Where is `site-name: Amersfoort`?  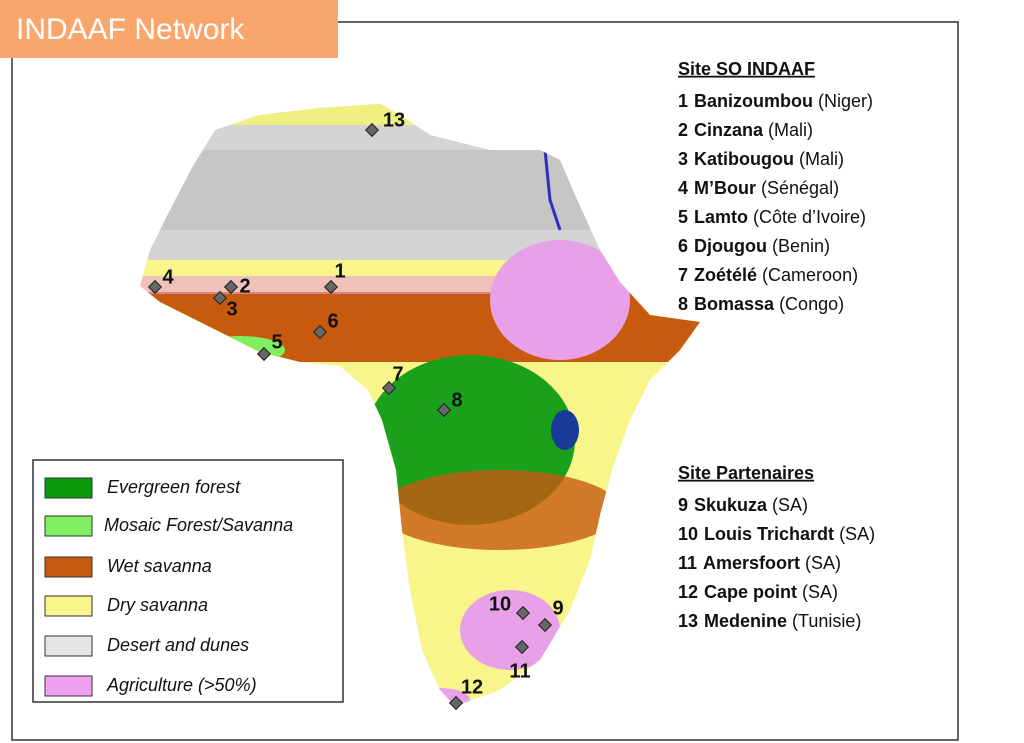 site-name: Amersfoort is located at coordinates (751, 563).